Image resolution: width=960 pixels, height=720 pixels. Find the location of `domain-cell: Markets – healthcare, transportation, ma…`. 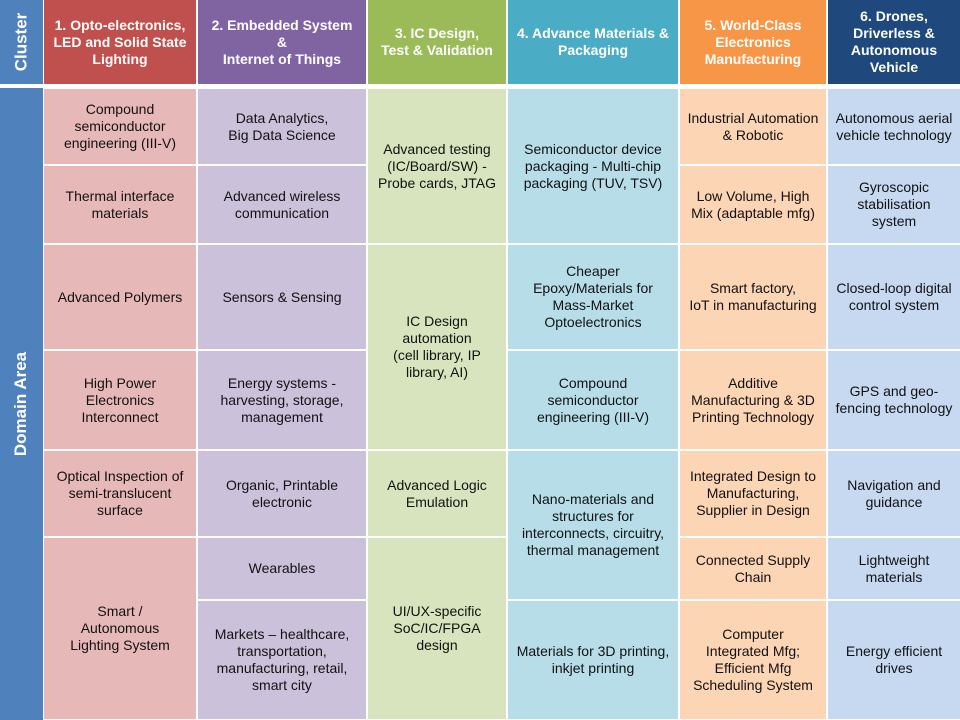

domain-cell: Markets – healthcare, transportation, ma… is located at coordinates (282, 660).